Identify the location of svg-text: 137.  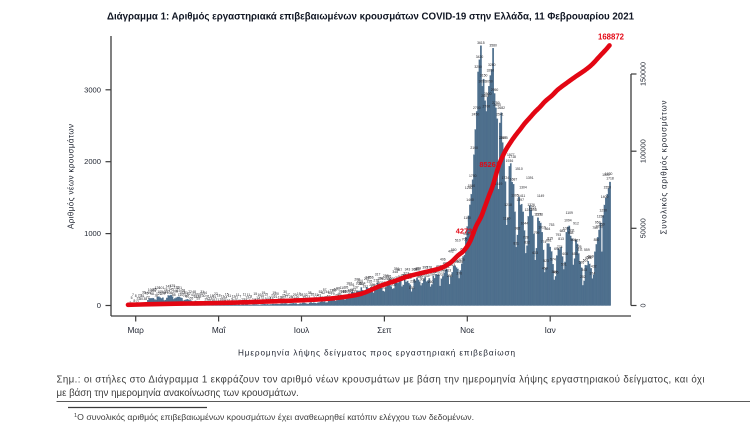
(356, 287).